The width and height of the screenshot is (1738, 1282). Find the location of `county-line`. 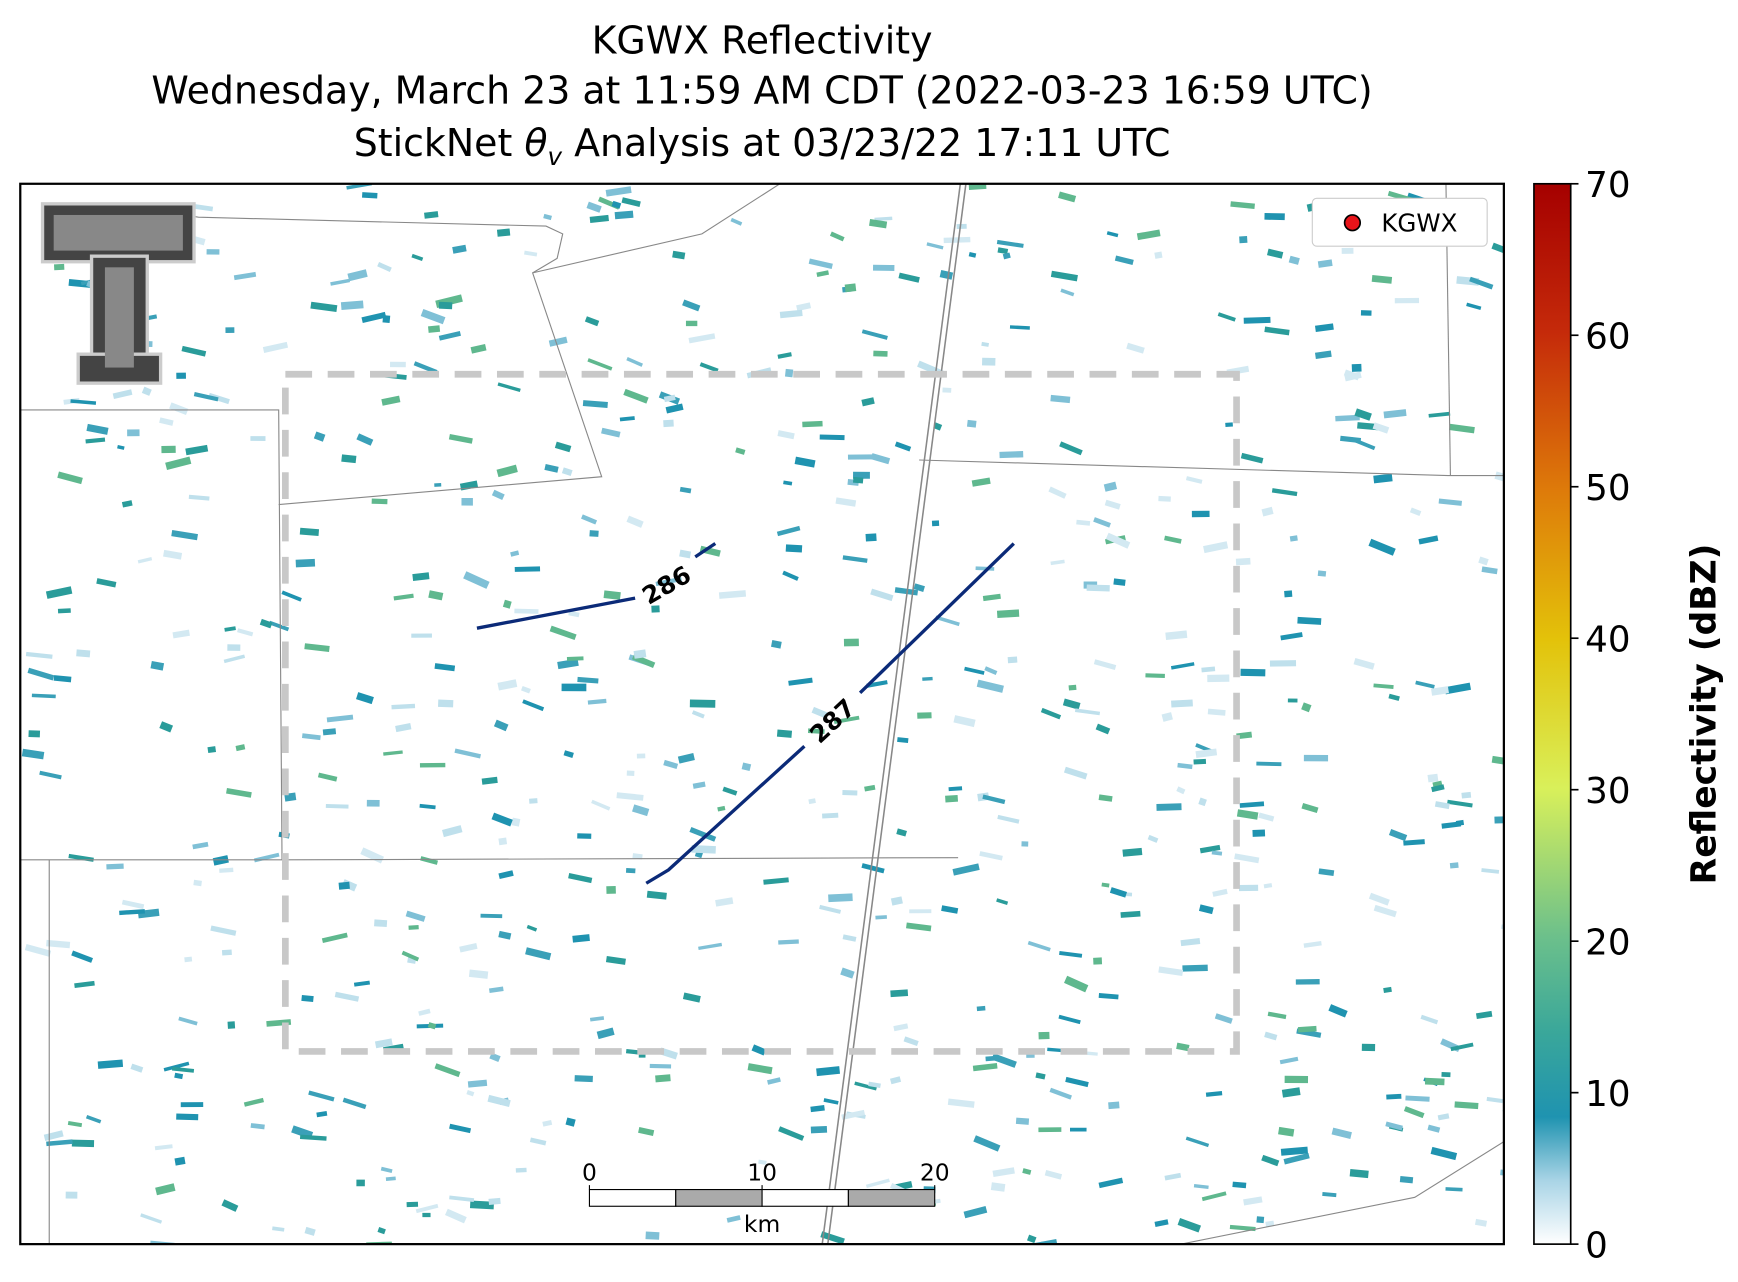

county-line is located at coordinates (151, 635).